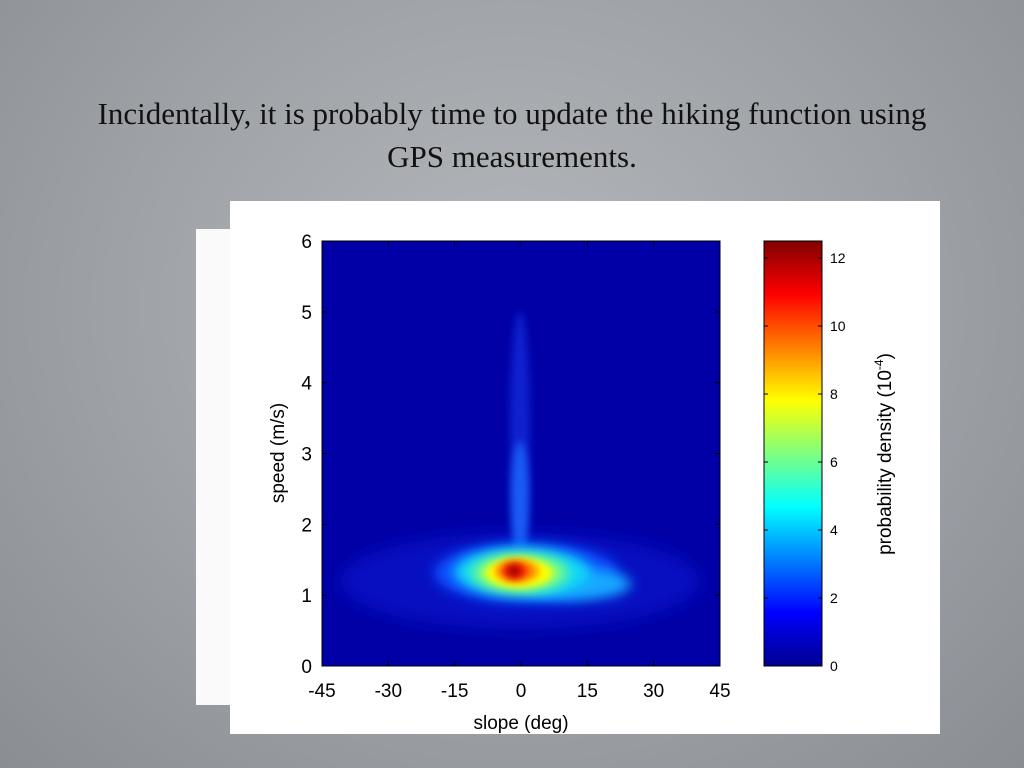  What do you see at coordinates (306, 455) in the screenshot?
I see `y-tick-label: 3` at bounding box center [306, 455].